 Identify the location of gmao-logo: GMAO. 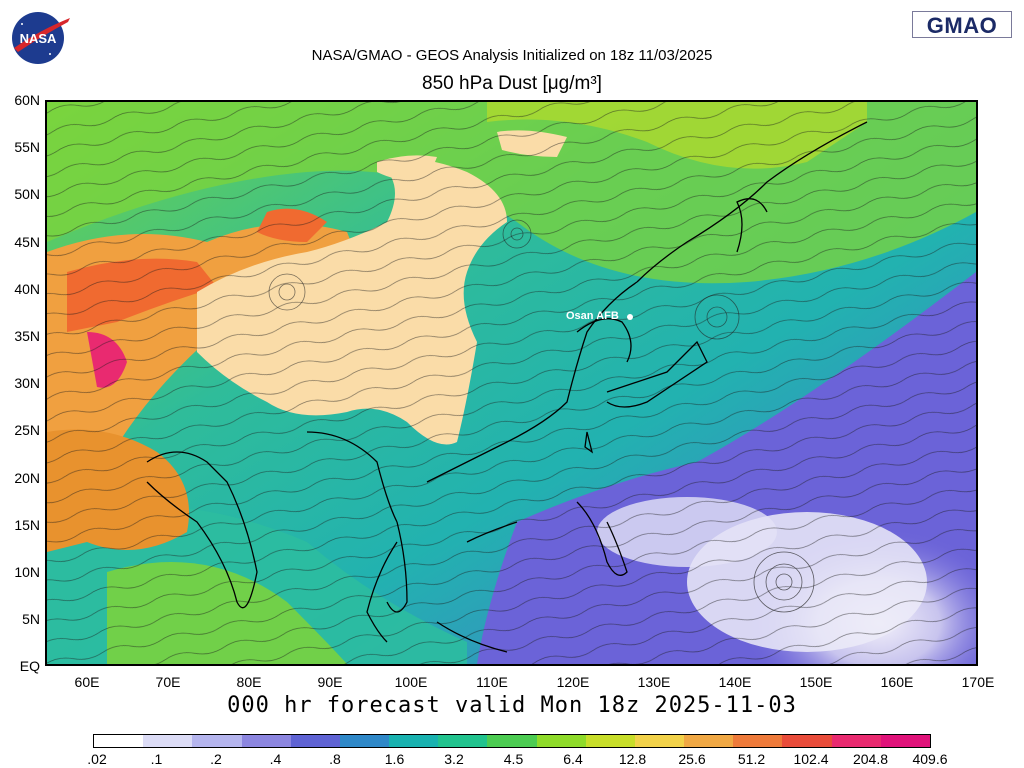
(962, 24).